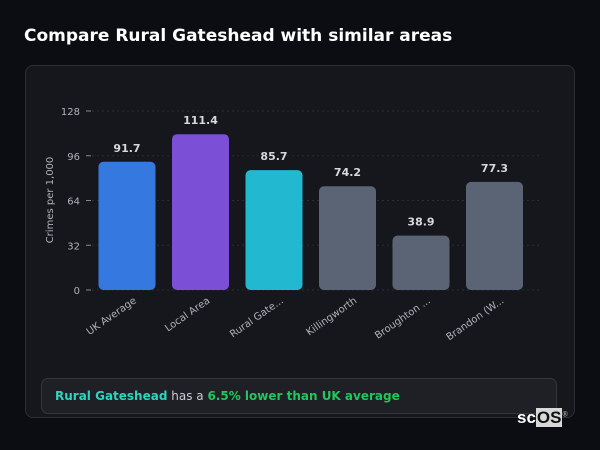  Describe the element at coordinates (187, 396) in the screenshot. I see `summary-text: has a` at that location.